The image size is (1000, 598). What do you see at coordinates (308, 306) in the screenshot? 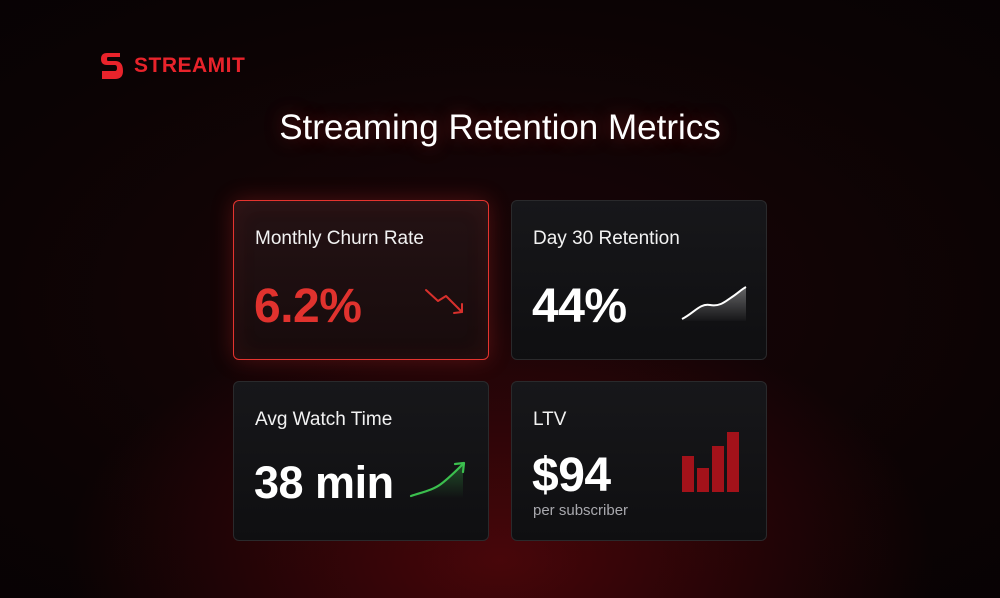
I see `card-value: 6.2%` at bounding box center [308, 306].